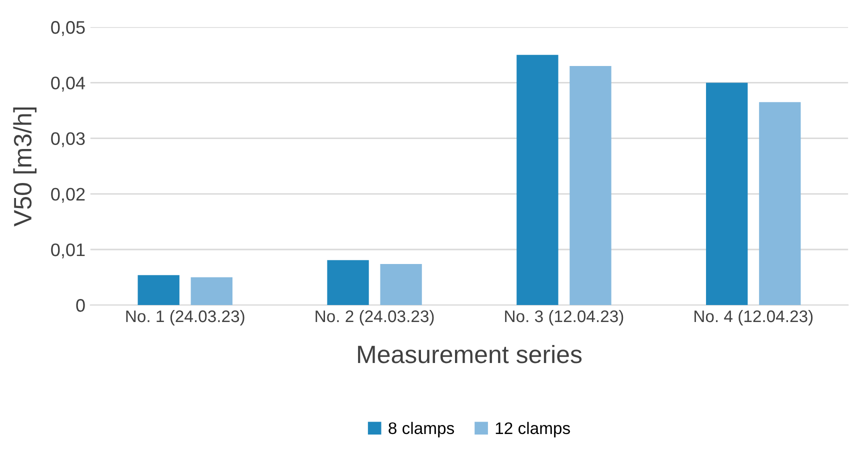  What do you see at coordinates (25, 166) in the screenshot?
I see `y-axis-title: V50 [m3/h]` at bounding box center [25, 166].